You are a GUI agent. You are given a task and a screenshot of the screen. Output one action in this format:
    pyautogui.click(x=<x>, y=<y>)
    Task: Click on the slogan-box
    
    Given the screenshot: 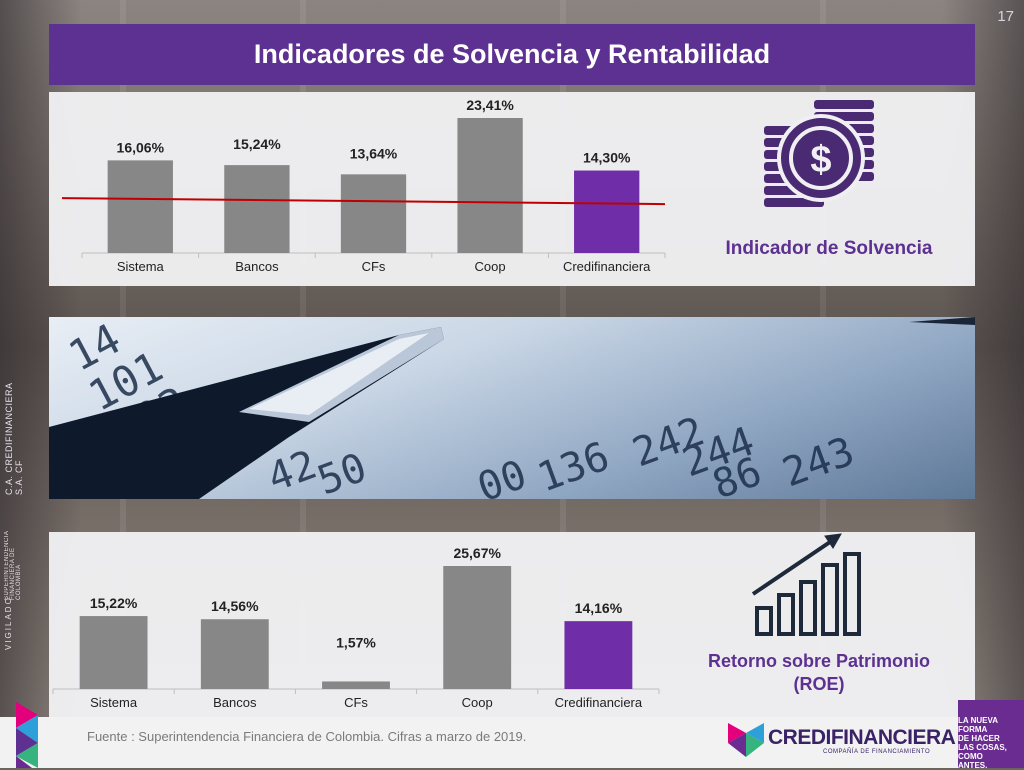 What is the action you would take?
    pyautogui.click(x=991, y=734)
    